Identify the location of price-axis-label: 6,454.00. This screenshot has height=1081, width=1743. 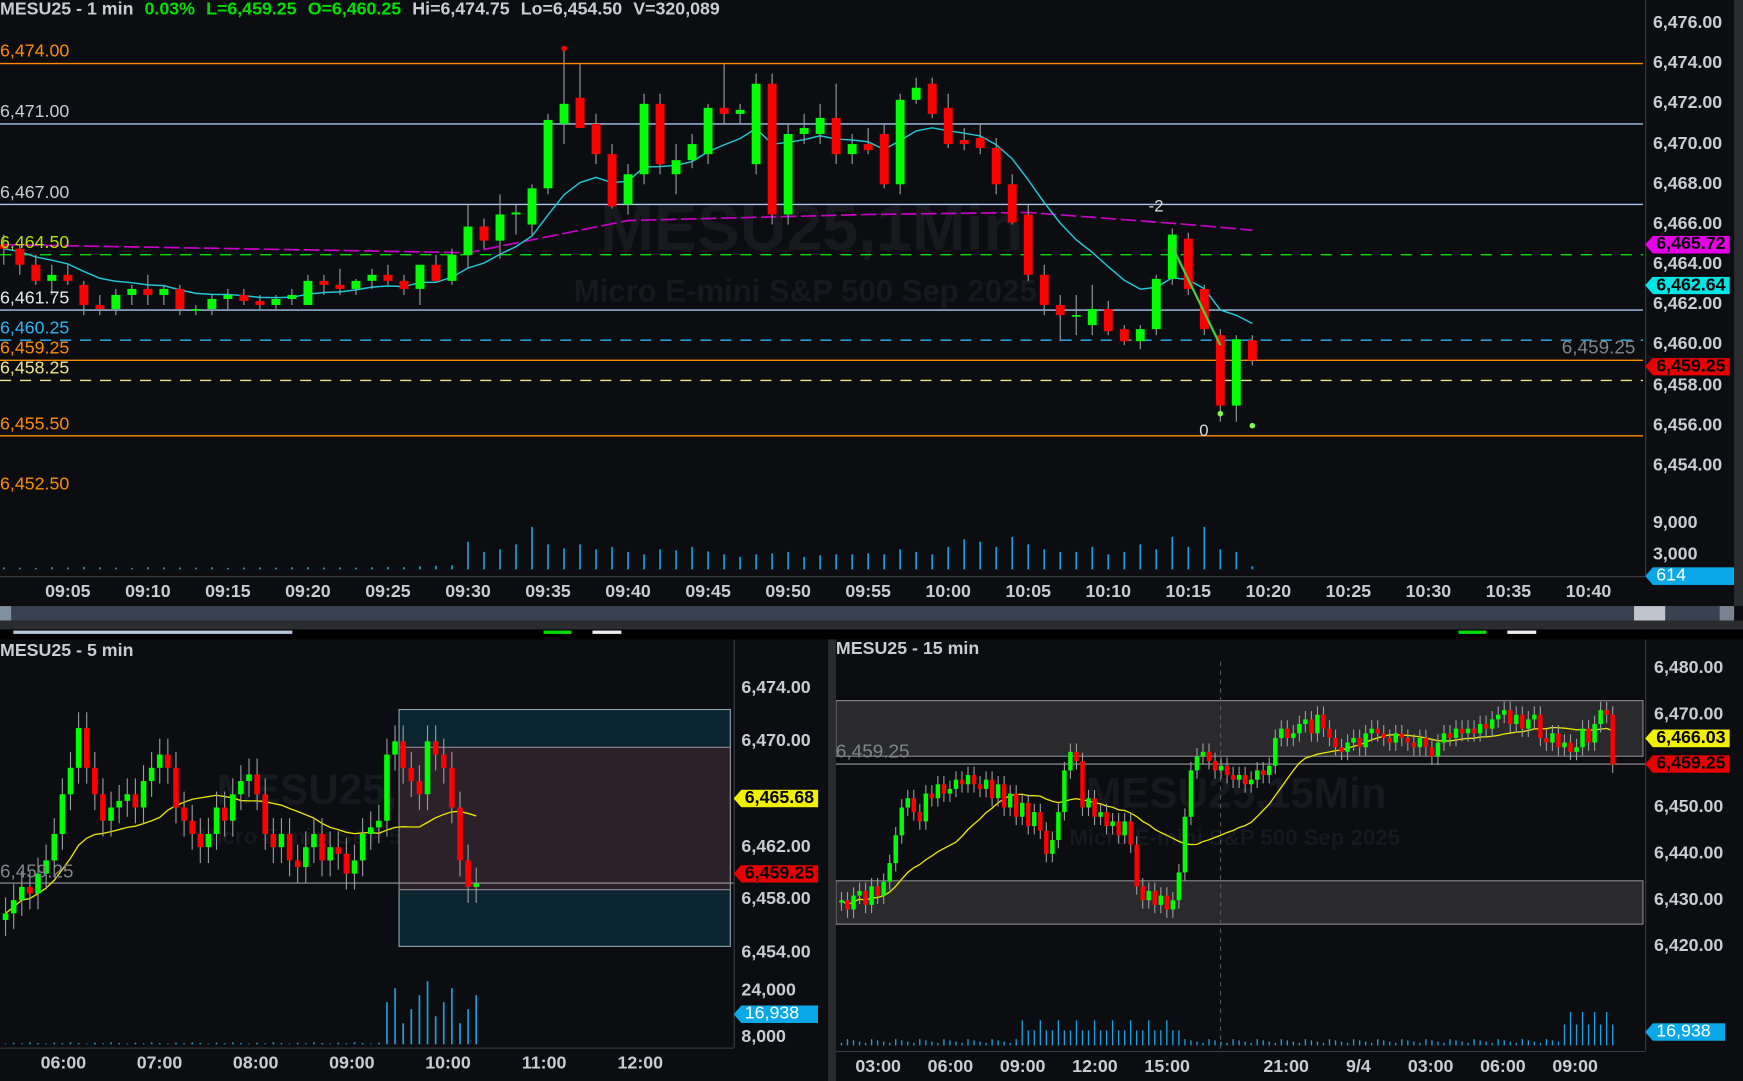
(1687, 465).